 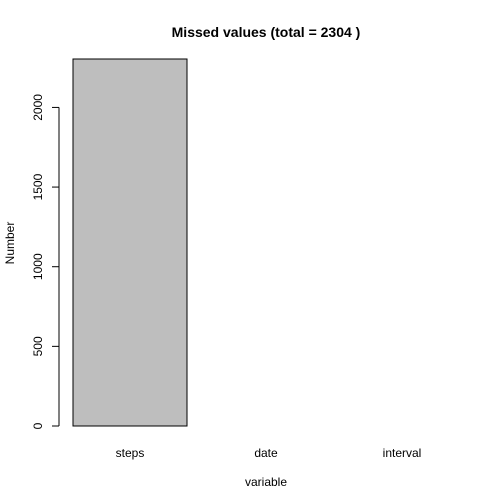 I want to click on x-tick-label-interval: interval, so click(x=402, y=453).